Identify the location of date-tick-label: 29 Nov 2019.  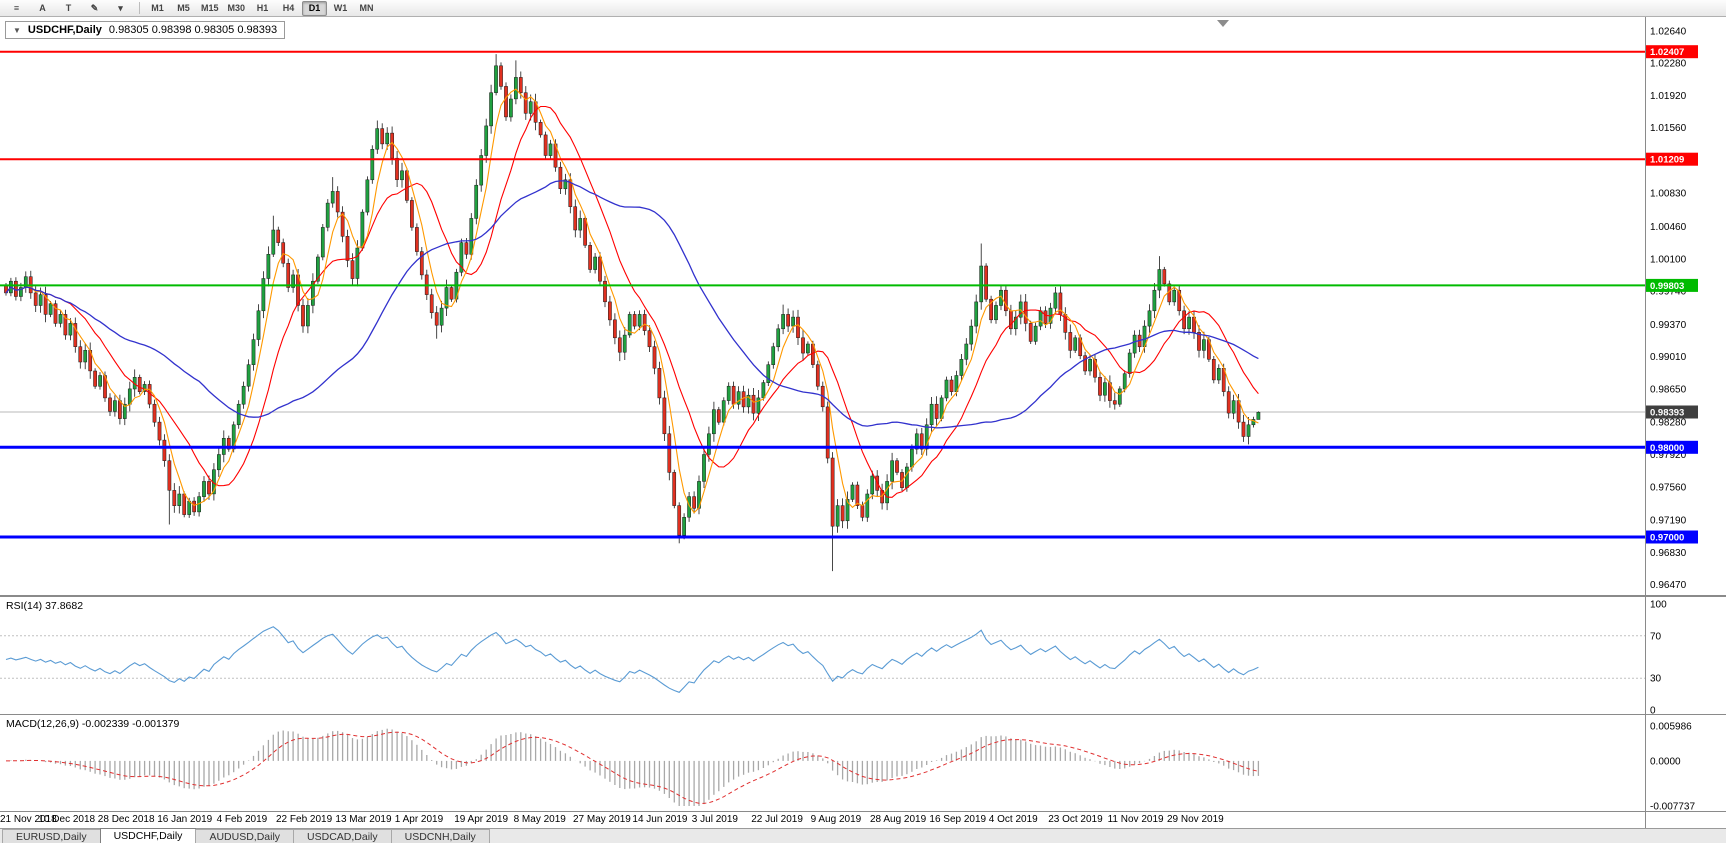
(1195, 819).